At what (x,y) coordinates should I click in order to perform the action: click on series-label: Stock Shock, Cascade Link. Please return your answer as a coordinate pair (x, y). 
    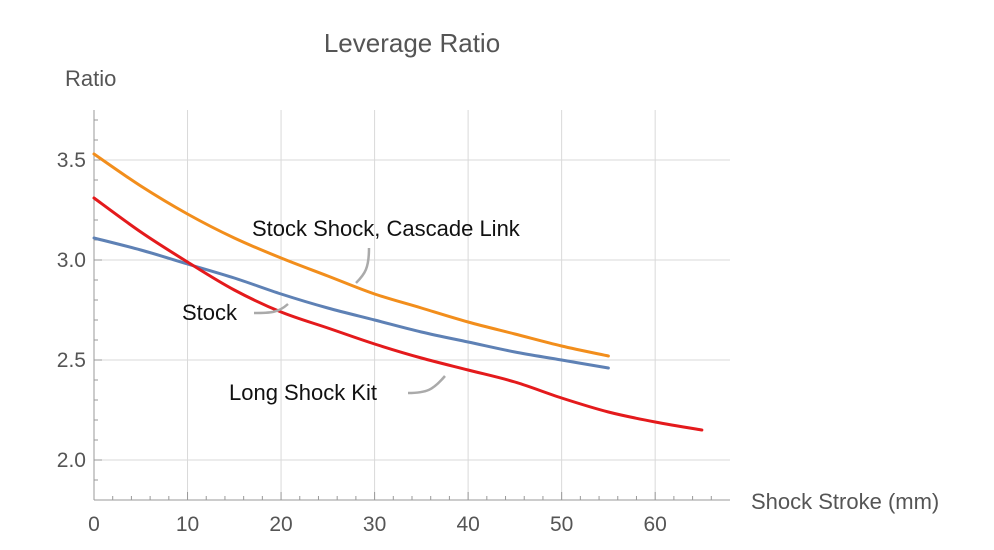
    Looking at the image, I should click on (386, 228).